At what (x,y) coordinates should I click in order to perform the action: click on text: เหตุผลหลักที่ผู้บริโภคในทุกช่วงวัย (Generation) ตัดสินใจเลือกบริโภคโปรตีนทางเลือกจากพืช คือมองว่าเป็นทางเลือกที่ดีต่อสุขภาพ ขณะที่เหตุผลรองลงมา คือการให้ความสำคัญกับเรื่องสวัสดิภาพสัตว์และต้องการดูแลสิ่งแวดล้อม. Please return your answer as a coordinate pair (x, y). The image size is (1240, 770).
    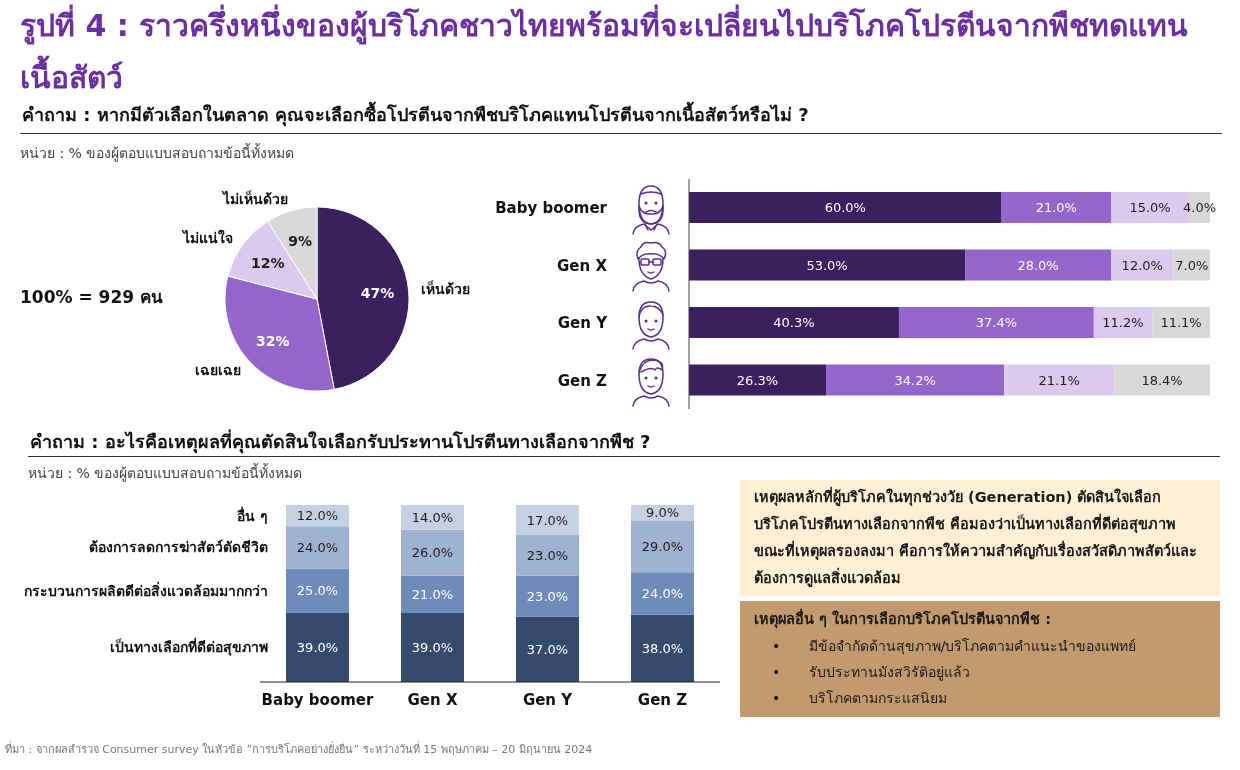
    Looking at the image, I should click on (976, 537).